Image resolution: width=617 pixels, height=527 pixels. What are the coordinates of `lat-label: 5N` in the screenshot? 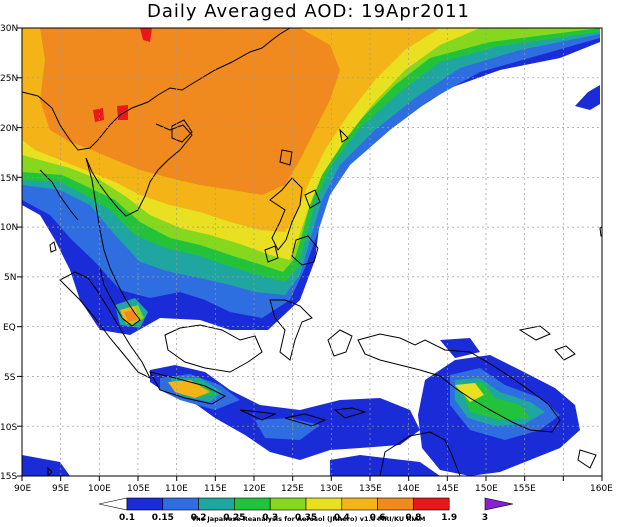 It's located at (10, 278).